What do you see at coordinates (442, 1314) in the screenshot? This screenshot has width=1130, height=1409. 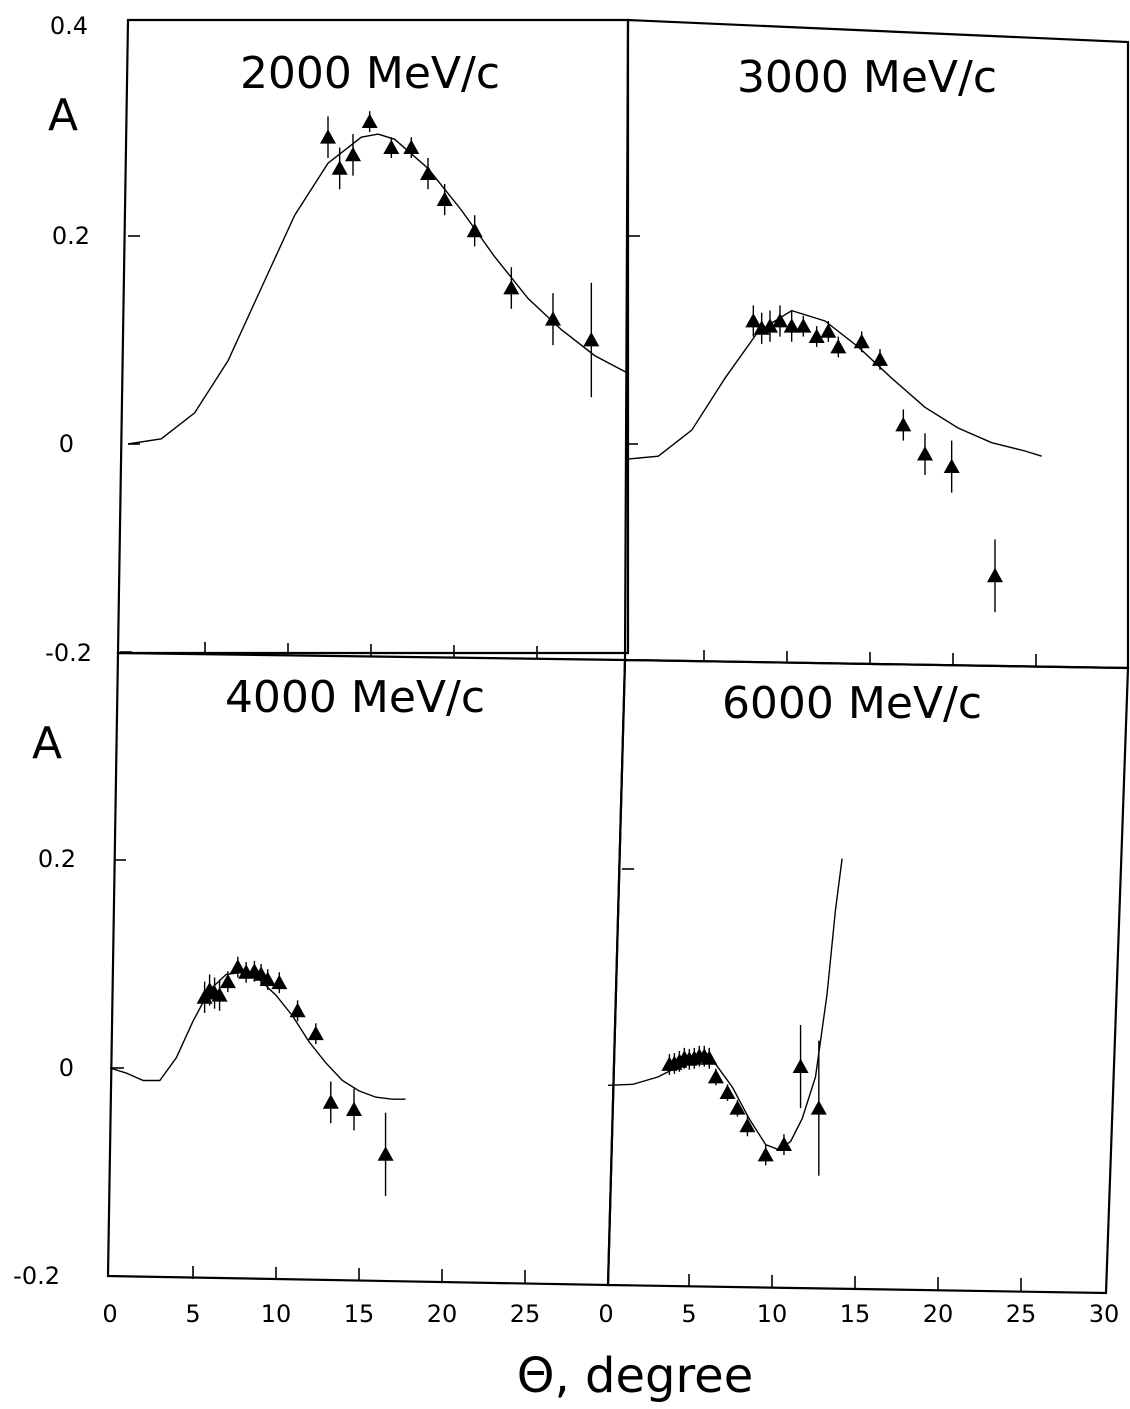 I see `x-tick-label-left-20: 20` at bounding box center [442, 1314].